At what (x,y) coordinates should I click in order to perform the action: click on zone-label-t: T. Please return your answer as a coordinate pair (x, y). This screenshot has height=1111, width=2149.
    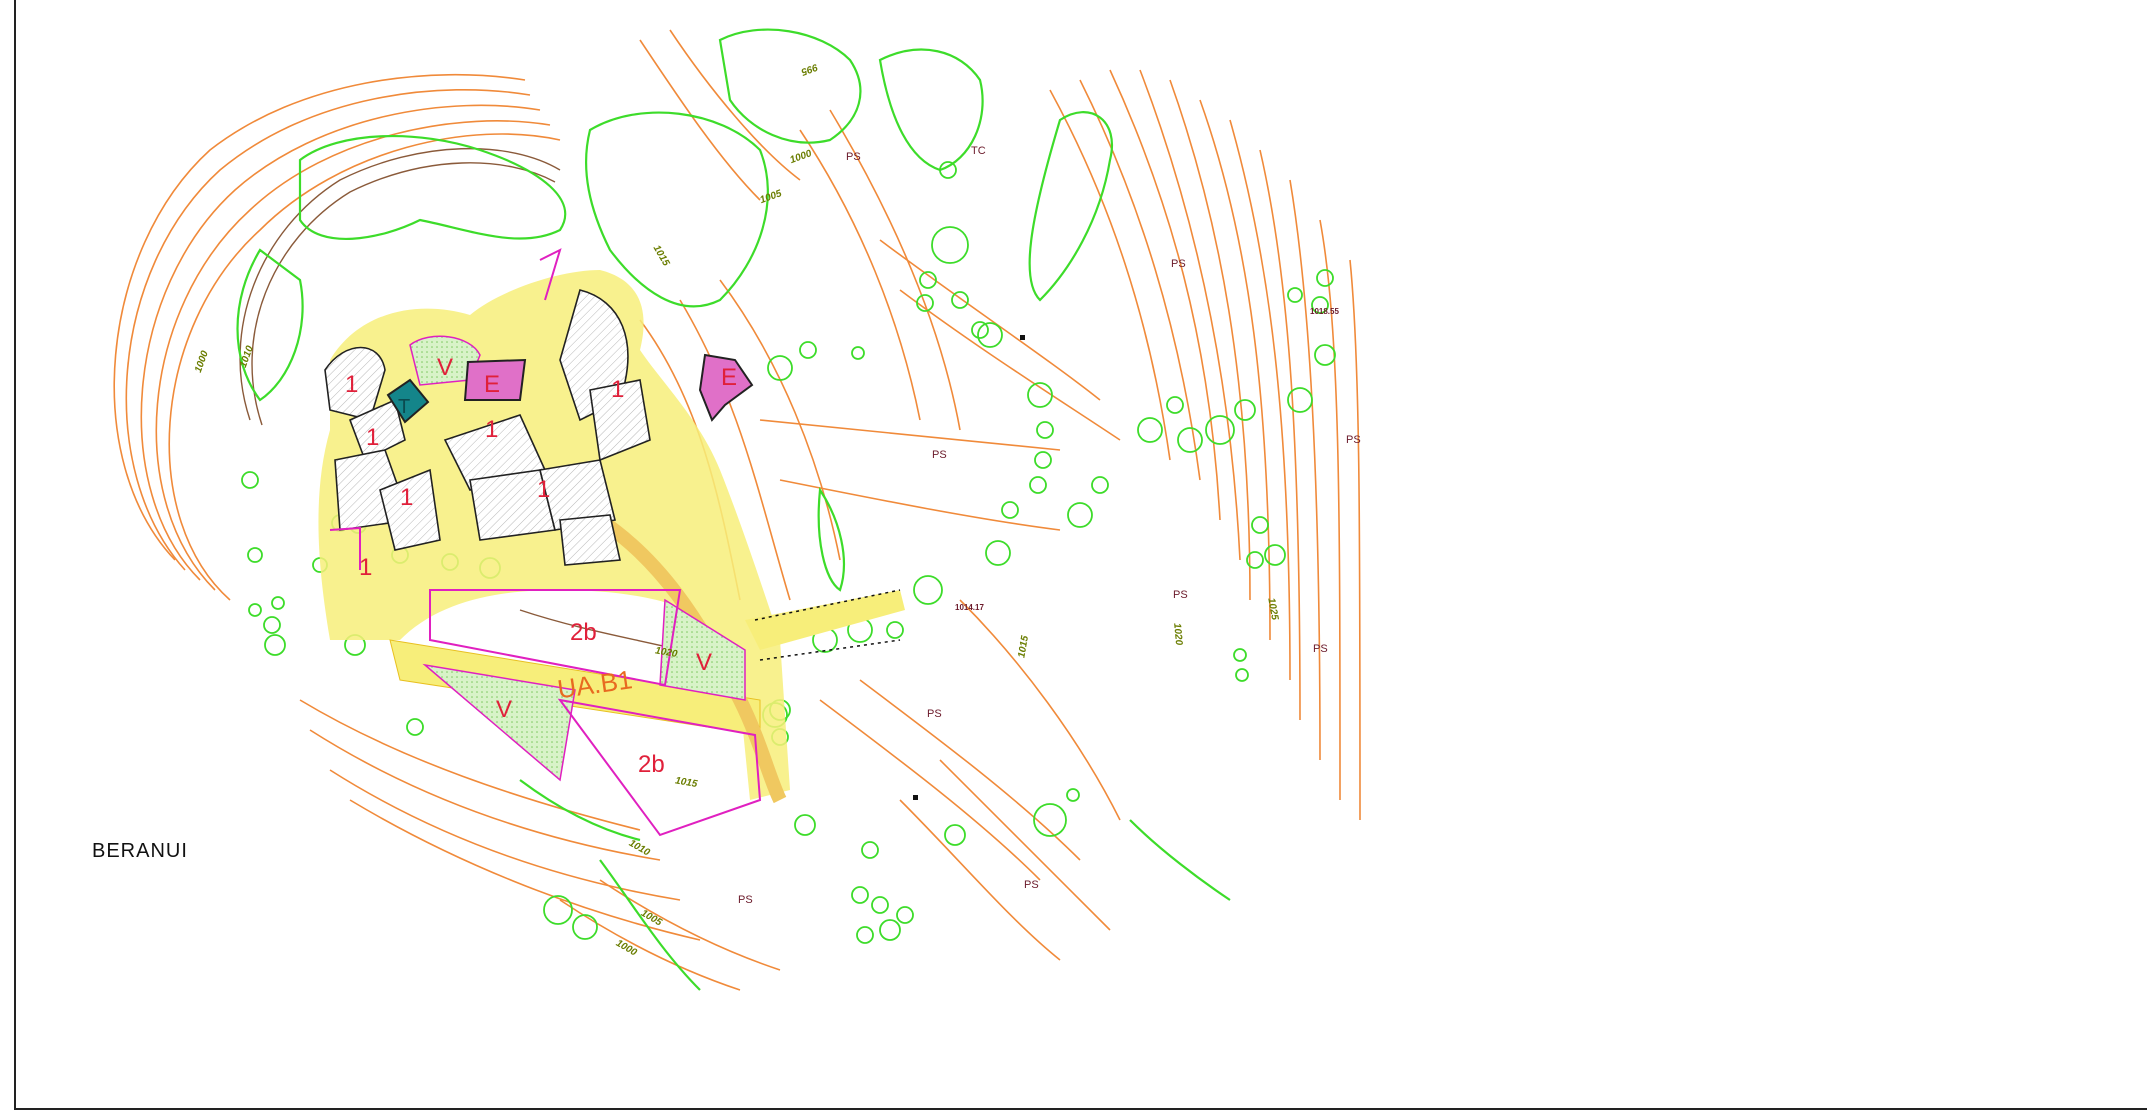
    Looking at the image, I should click on (404, 407).